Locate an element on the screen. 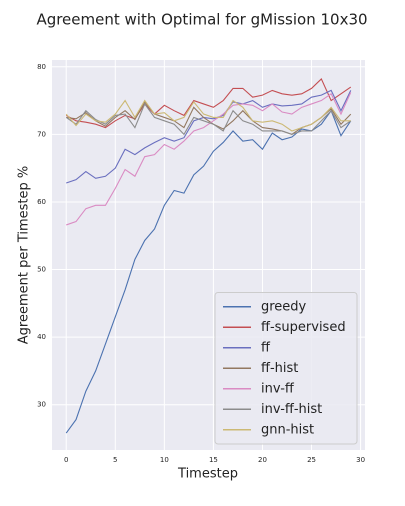 The image size is (405, 506). y-tick-label: 30 is located at coordinates (41, 405).